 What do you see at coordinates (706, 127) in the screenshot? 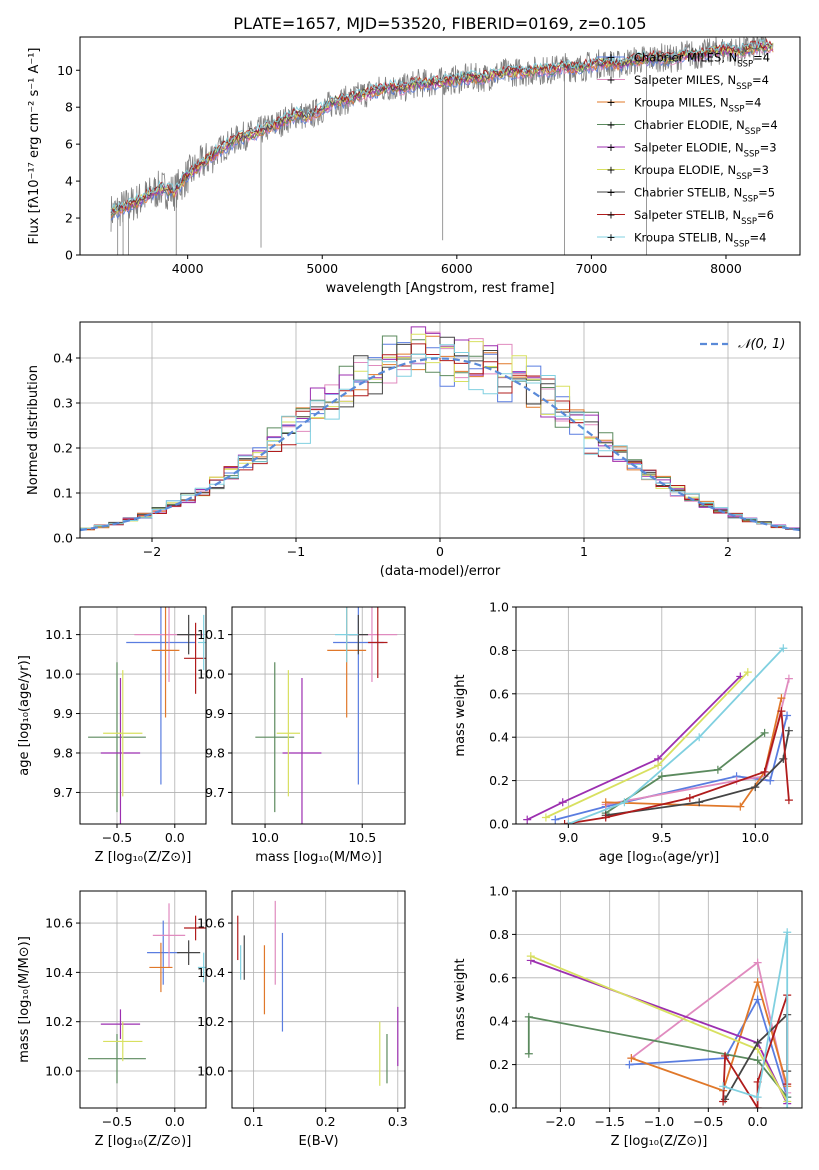
I see `legend-entry-chabrier-elodie: Chabrier ELODIE, NSSP=4` at bounding box center [706, 127].